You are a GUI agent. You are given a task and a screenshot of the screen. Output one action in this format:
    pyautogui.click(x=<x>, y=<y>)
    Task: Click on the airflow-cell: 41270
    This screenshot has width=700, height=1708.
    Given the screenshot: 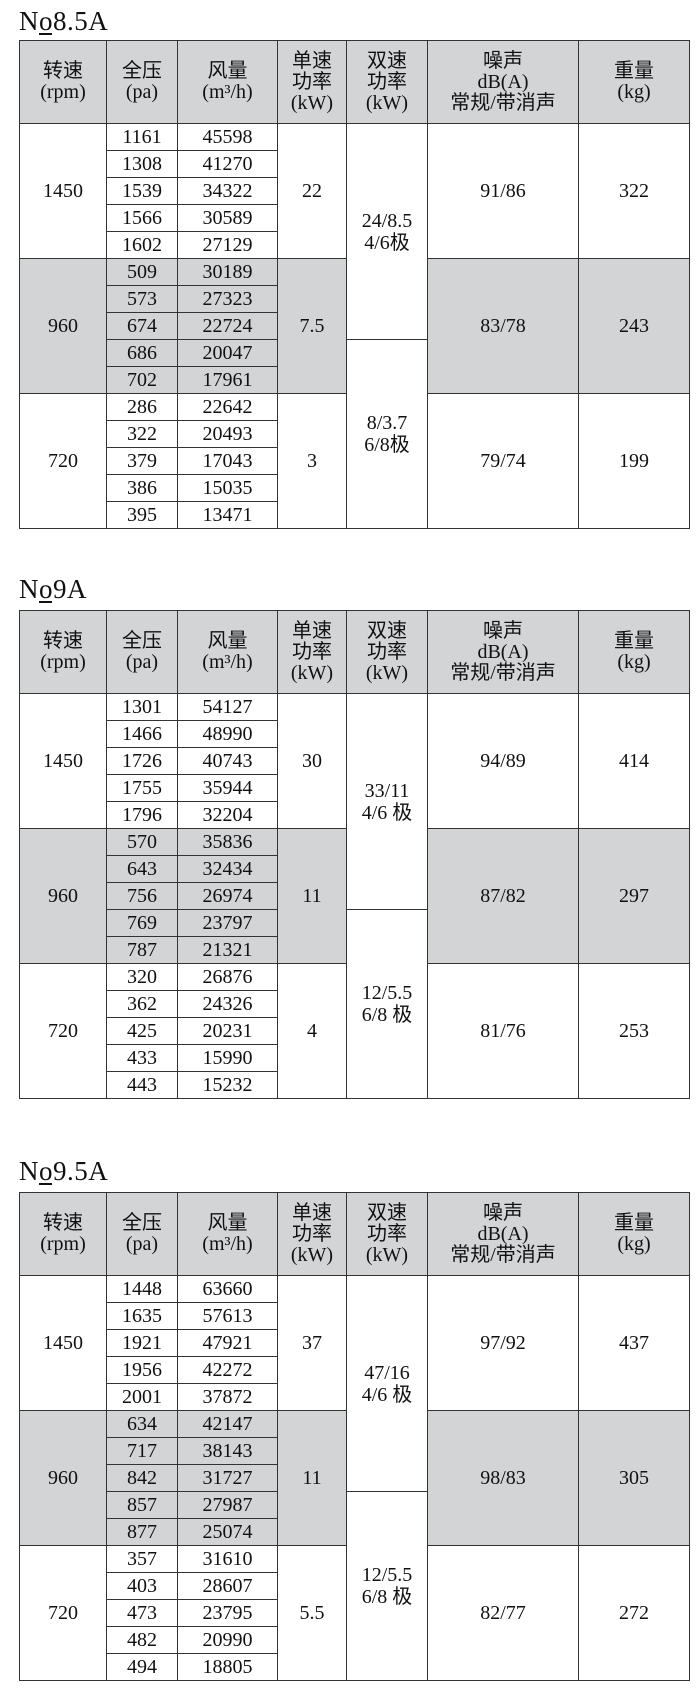 What is the action you would take?
    pyautogui.click(x=227, y=164)
    